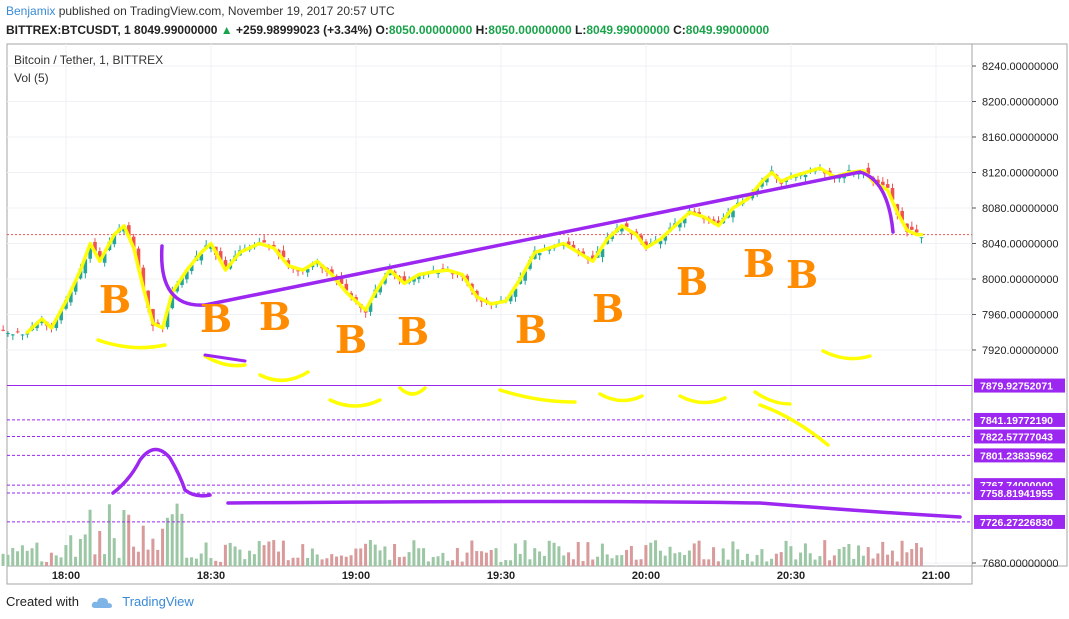  What do you see at coordinates (31, 11) in the screenshot?
I see `author-link: Benjamix` at bounding box center [31, 11].